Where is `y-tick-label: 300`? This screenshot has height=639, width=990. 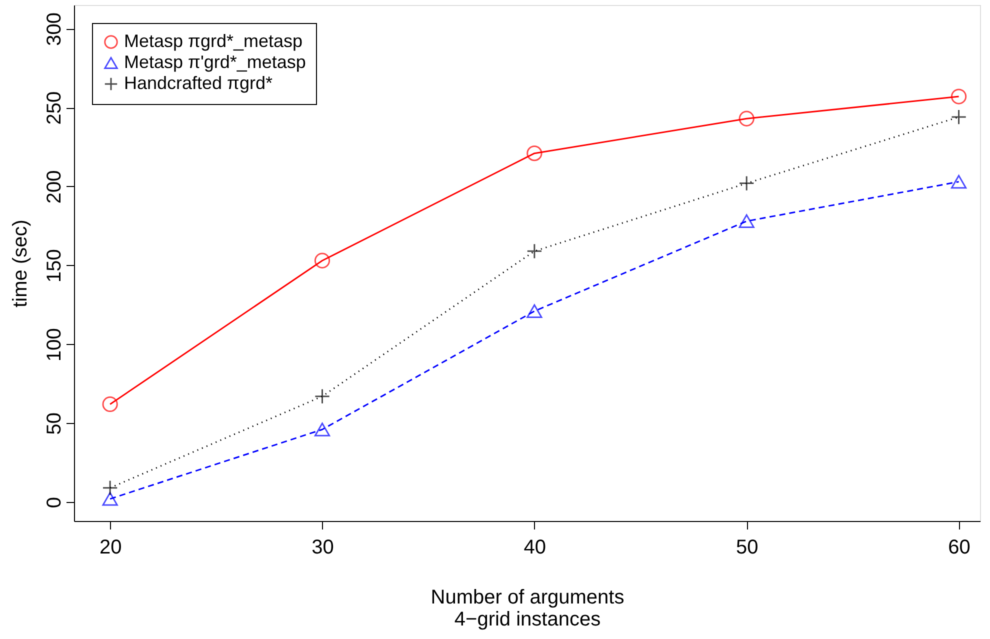
y-tick-label: 300 is located at coordinates (55, 29).